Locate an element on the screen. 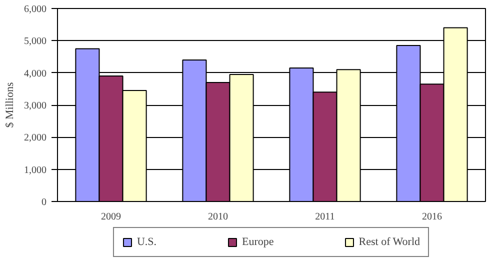  legend-label: Rest of World is located at coordinates (389, 242).